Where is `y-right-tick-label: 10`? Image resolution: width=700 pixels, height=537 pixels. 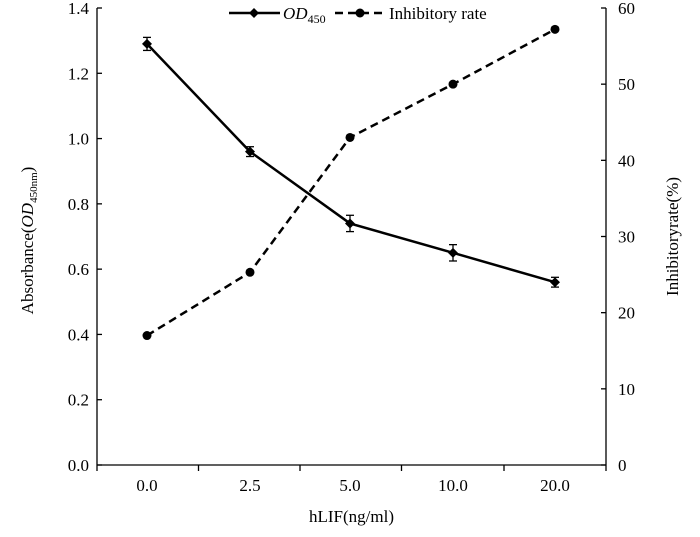 y-right-tick-label: 10 is located at coordinates (626, 389).